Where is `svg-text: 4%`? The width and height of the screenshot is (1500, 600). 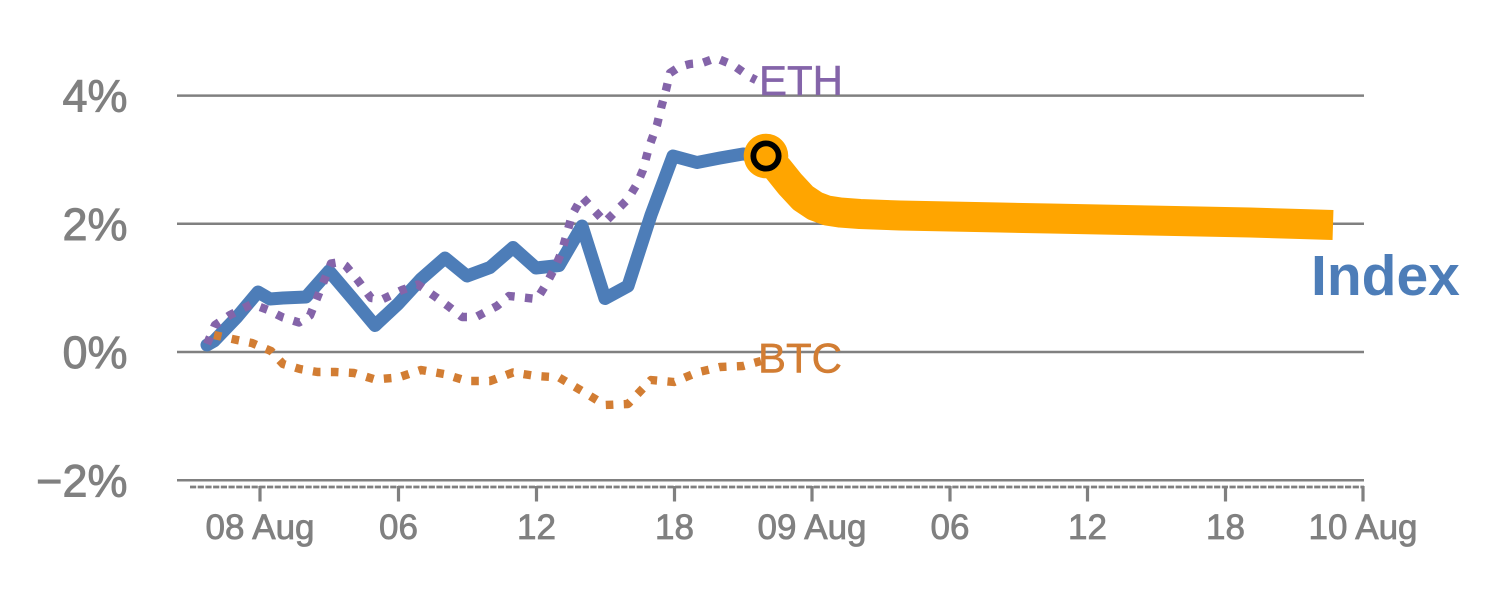 svg-text: 4% is located at coordinates (94, 95).